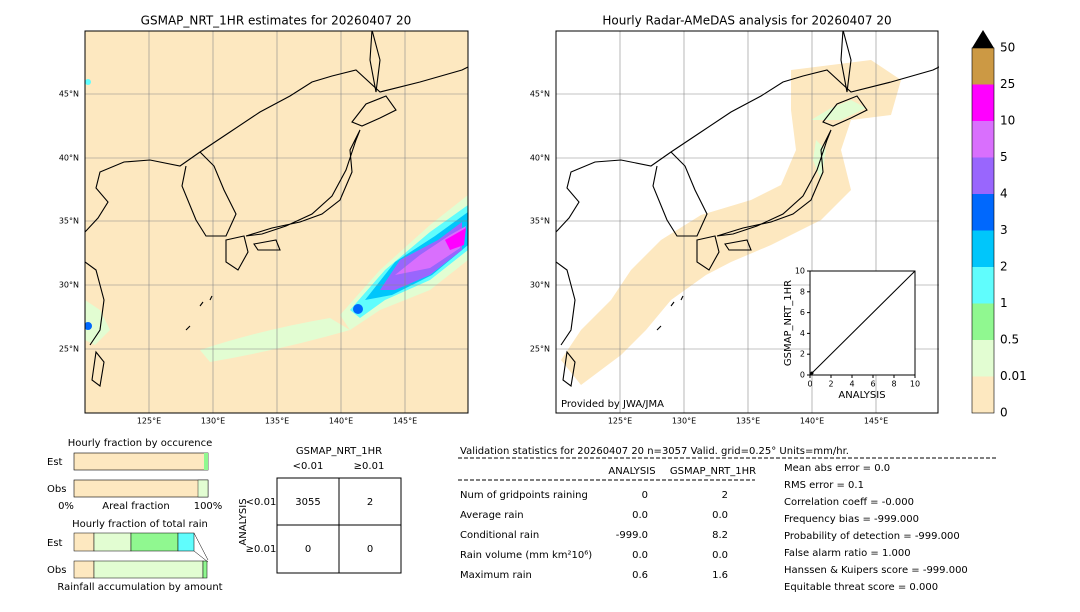 The image size is (1080, 612). Describe the element at coordinates (802, 291) in the screenshot. I see `y-tick-label: 8` at that location.